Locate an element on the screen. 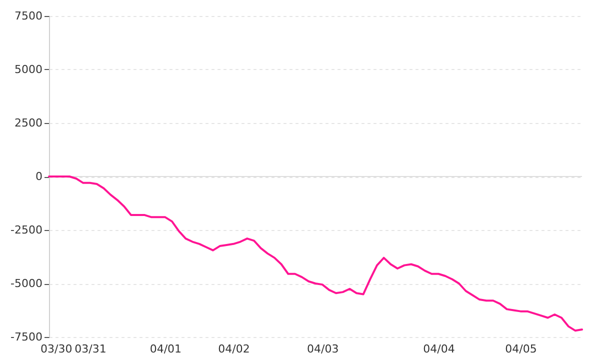 Image resolution: width=600 pixels, height=360 pixels. y-tick-label: 0 is located at coordinates (39, 176).